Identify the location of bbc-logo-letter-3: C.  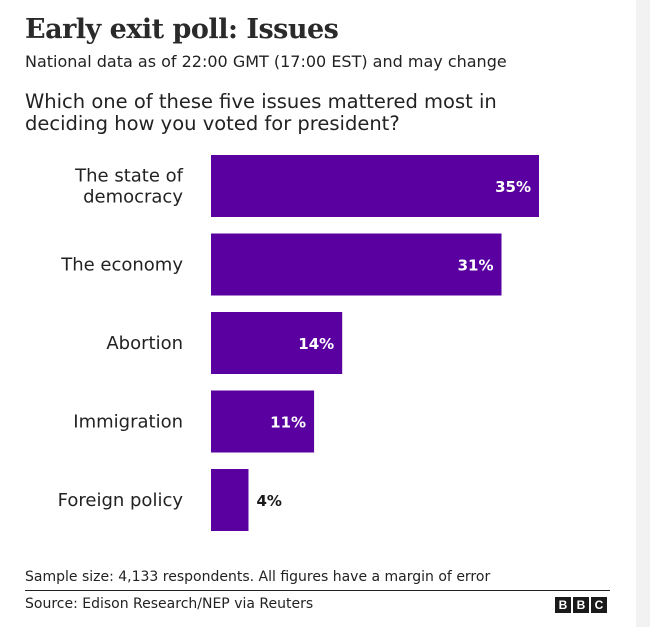
(599, 605).